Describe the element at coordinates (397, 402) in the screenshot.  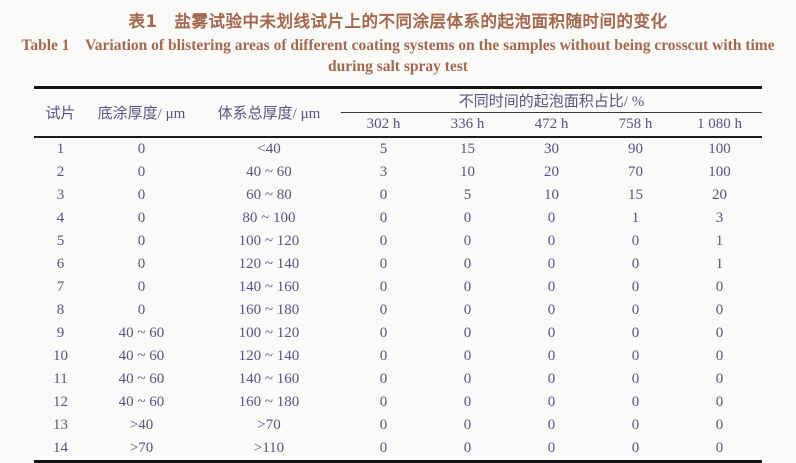
I see `table-row: 12 40 ~ 60 160 ~ 180 0 0 0 0 0` at that location.